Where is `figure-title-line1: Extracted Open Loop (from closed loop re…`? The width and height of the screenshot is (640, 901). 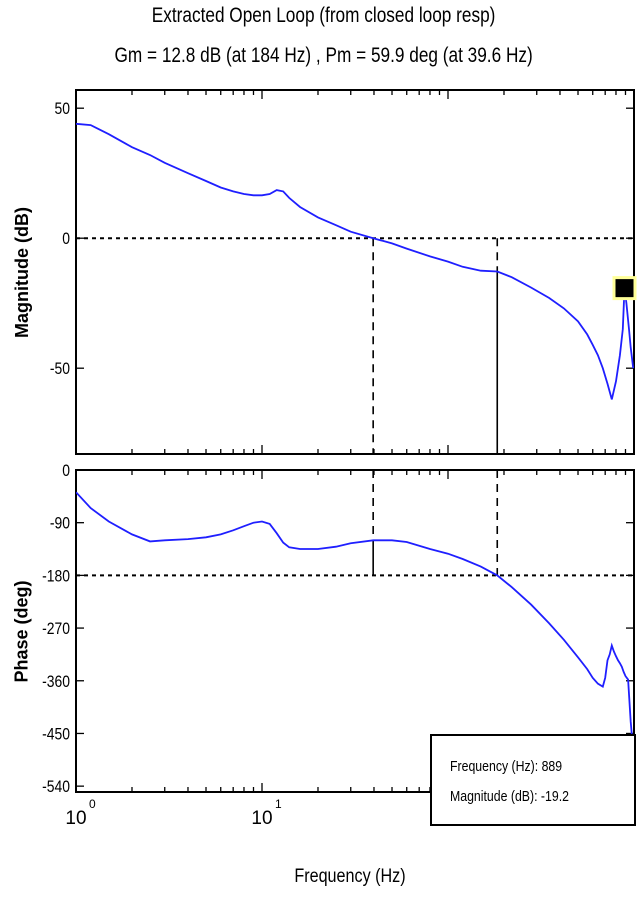
figure-title-line1: Extracted Open Loop (from closed loop re… is located at coordinates (323, 15).